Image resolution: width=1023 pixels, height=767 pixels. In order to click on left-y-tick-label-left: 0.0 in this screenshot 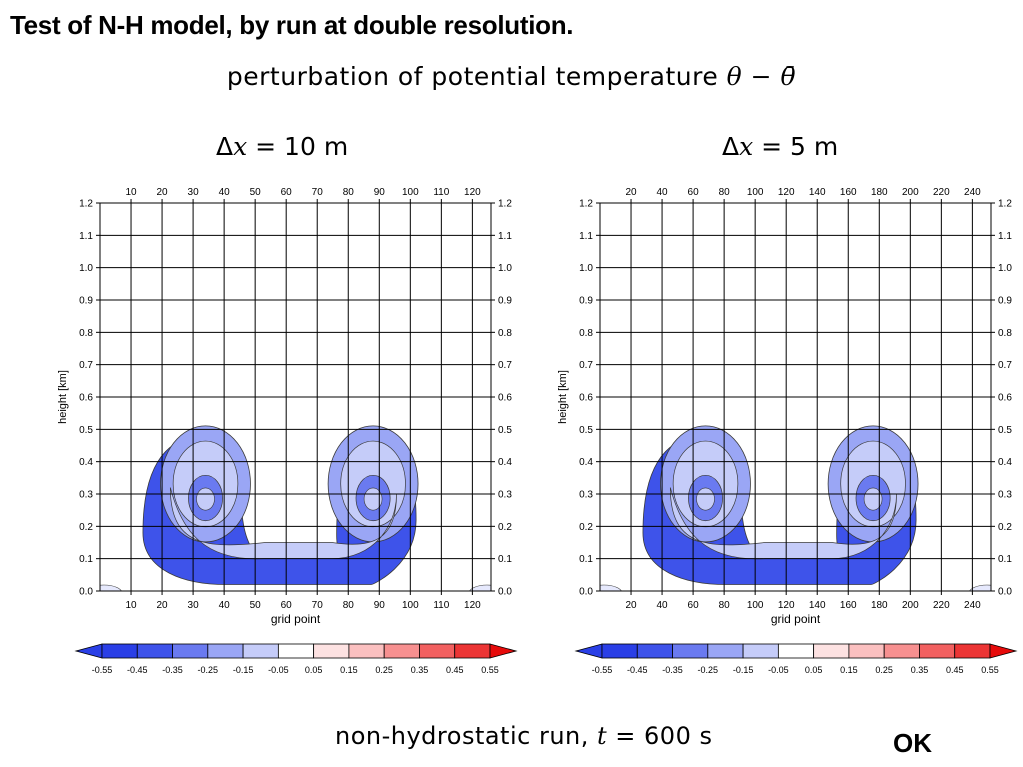, I will do `click(86, 592)`.